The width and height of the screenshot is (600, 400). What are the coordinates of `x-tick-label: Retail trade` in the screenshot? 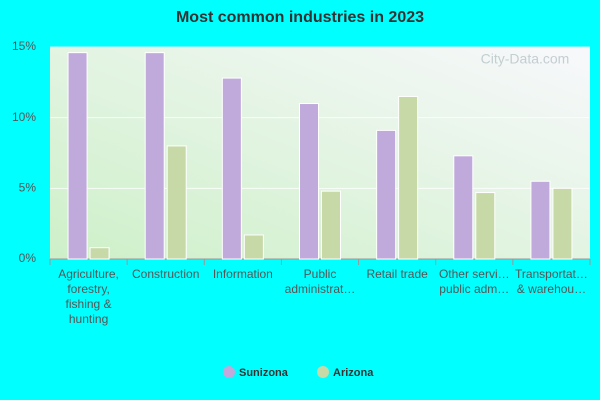 It's located at (397, 274).